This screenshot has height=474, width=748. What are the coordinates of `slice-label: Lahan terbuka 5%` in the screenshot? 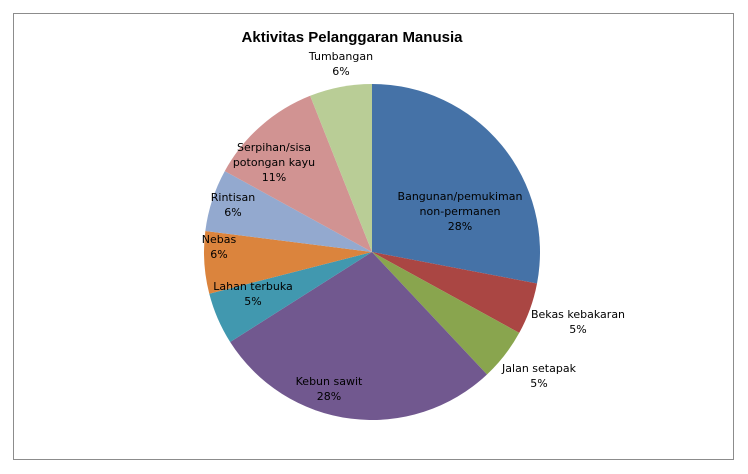 It's located at (253, 294).